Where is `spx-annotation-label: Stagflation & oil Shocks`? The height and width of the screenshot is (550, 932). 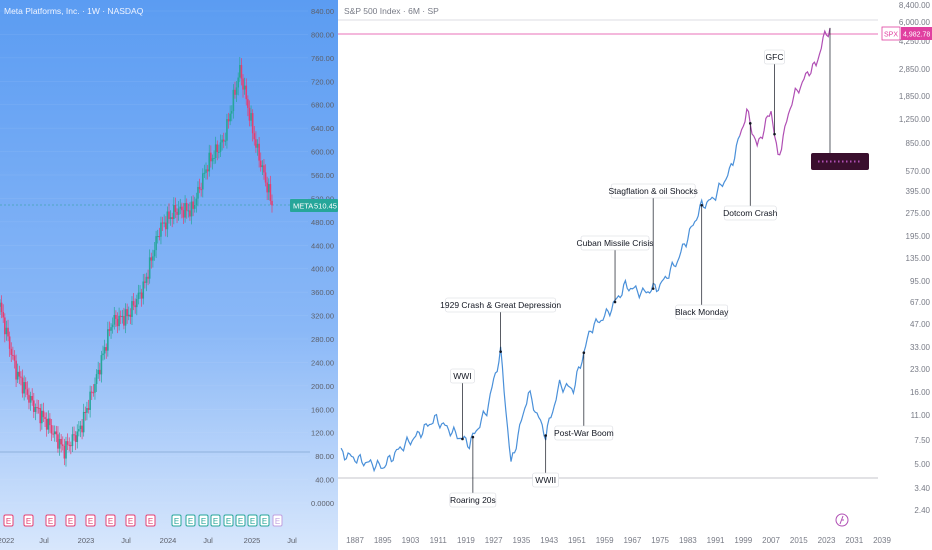 spx-annotation-label: Stagflation & oil Shocks is located at coordinates (653, 191).